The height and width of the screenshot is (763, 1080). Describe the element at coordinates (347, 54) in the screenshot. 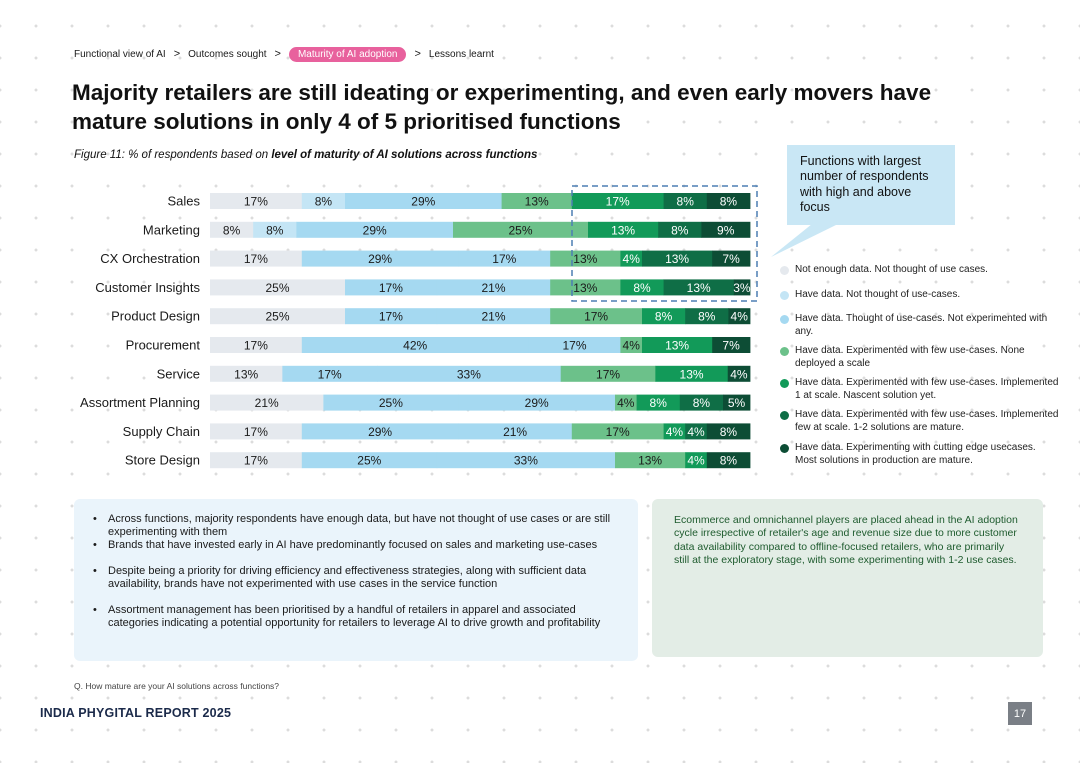

I see `breadcrumb-item-maturity-active: Maturity of AI adoption` at that location.